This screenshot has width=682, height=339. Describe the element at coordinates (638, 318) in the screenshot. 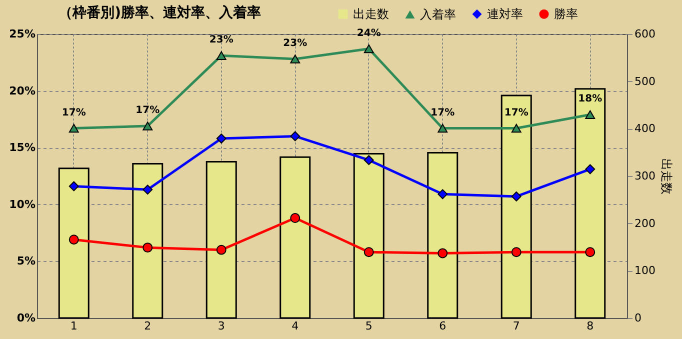

I see `y2-tick-label: 0` at that location.